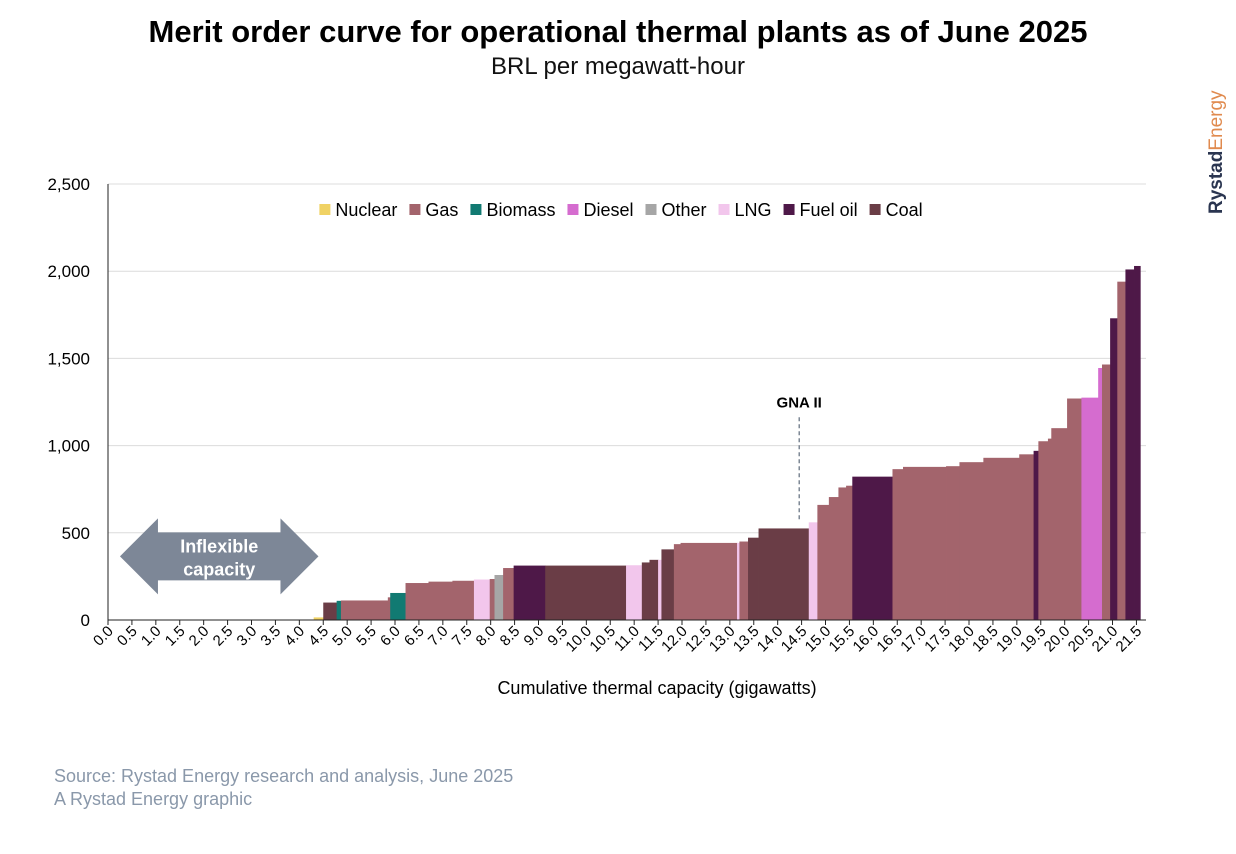 The image size is (1236, 854). What do you see at coordinates (534, 636) in the screenshot?
I see `x-tick-label: 9.0` at bounding box center [534, 636].